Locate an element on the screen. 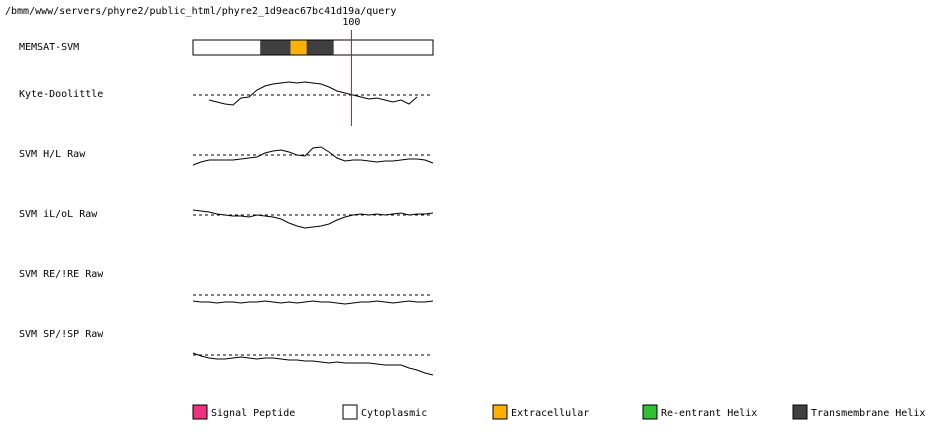 Image resolution: width=950 pixels, height=435 pixels. legend-label: Transmembrane Helix is located at coordinates (868, 413).